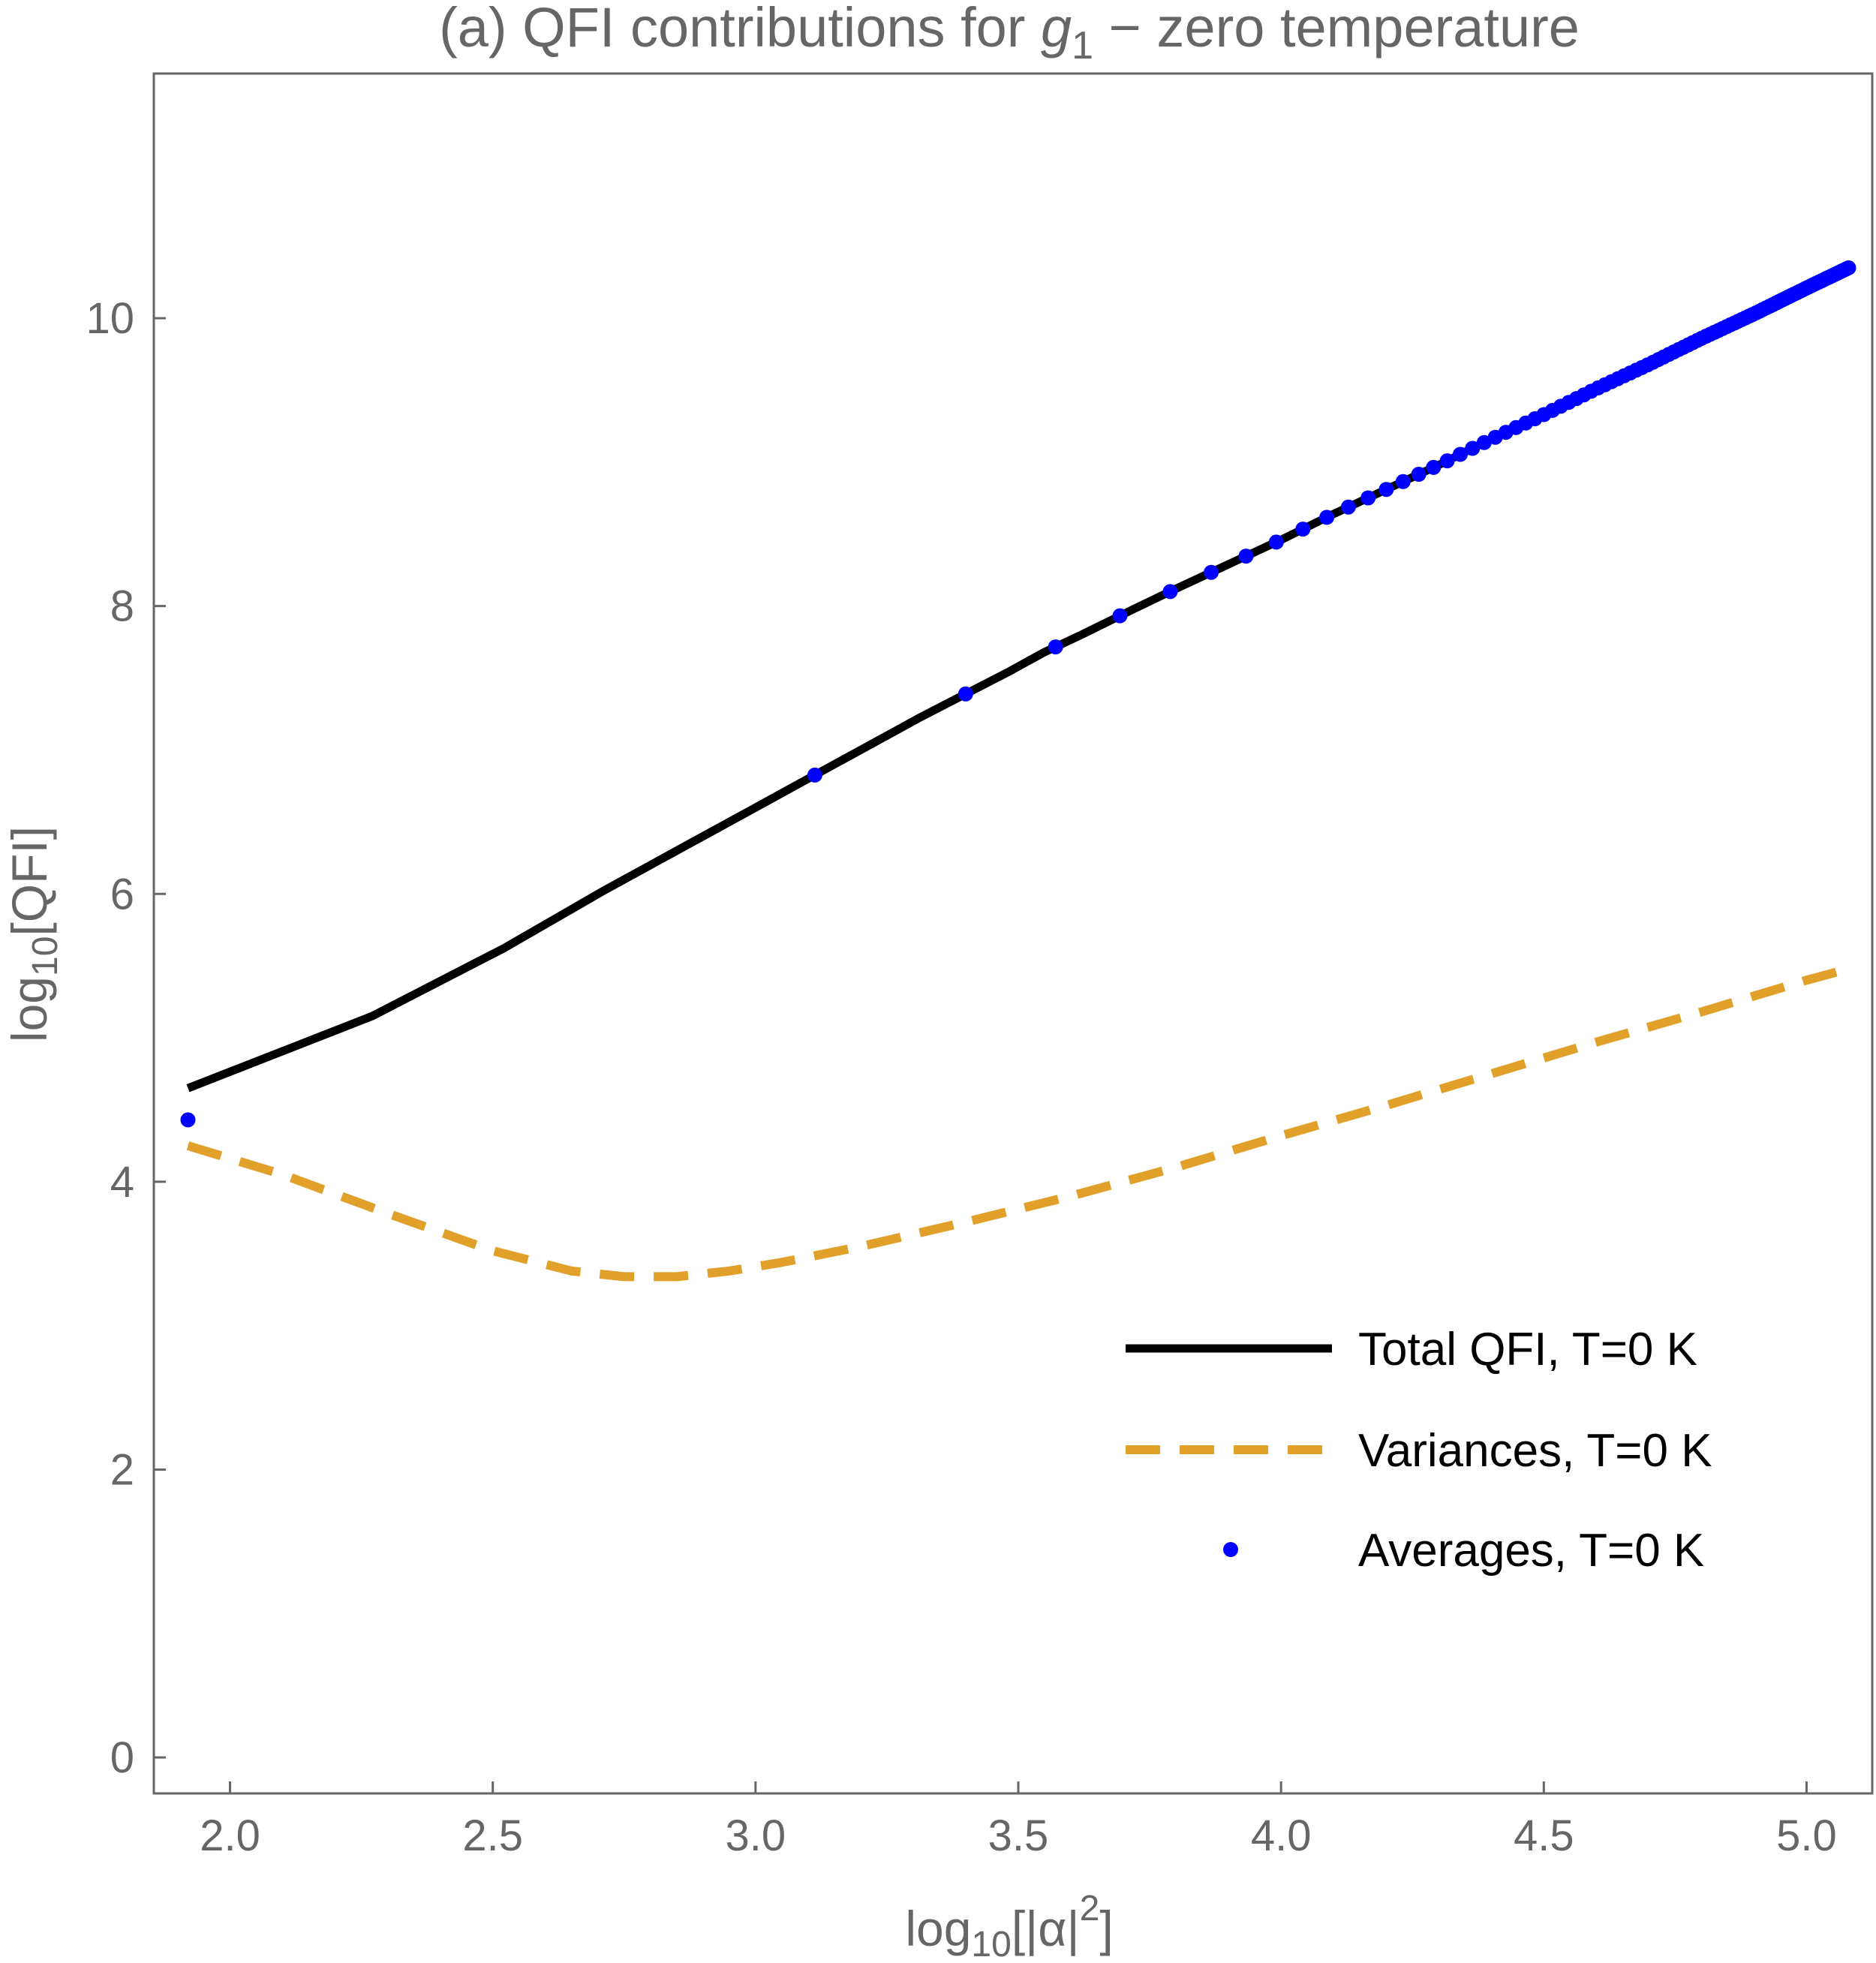  I want to click on x-axis-label-subscript: 10, so click(991, 1944).